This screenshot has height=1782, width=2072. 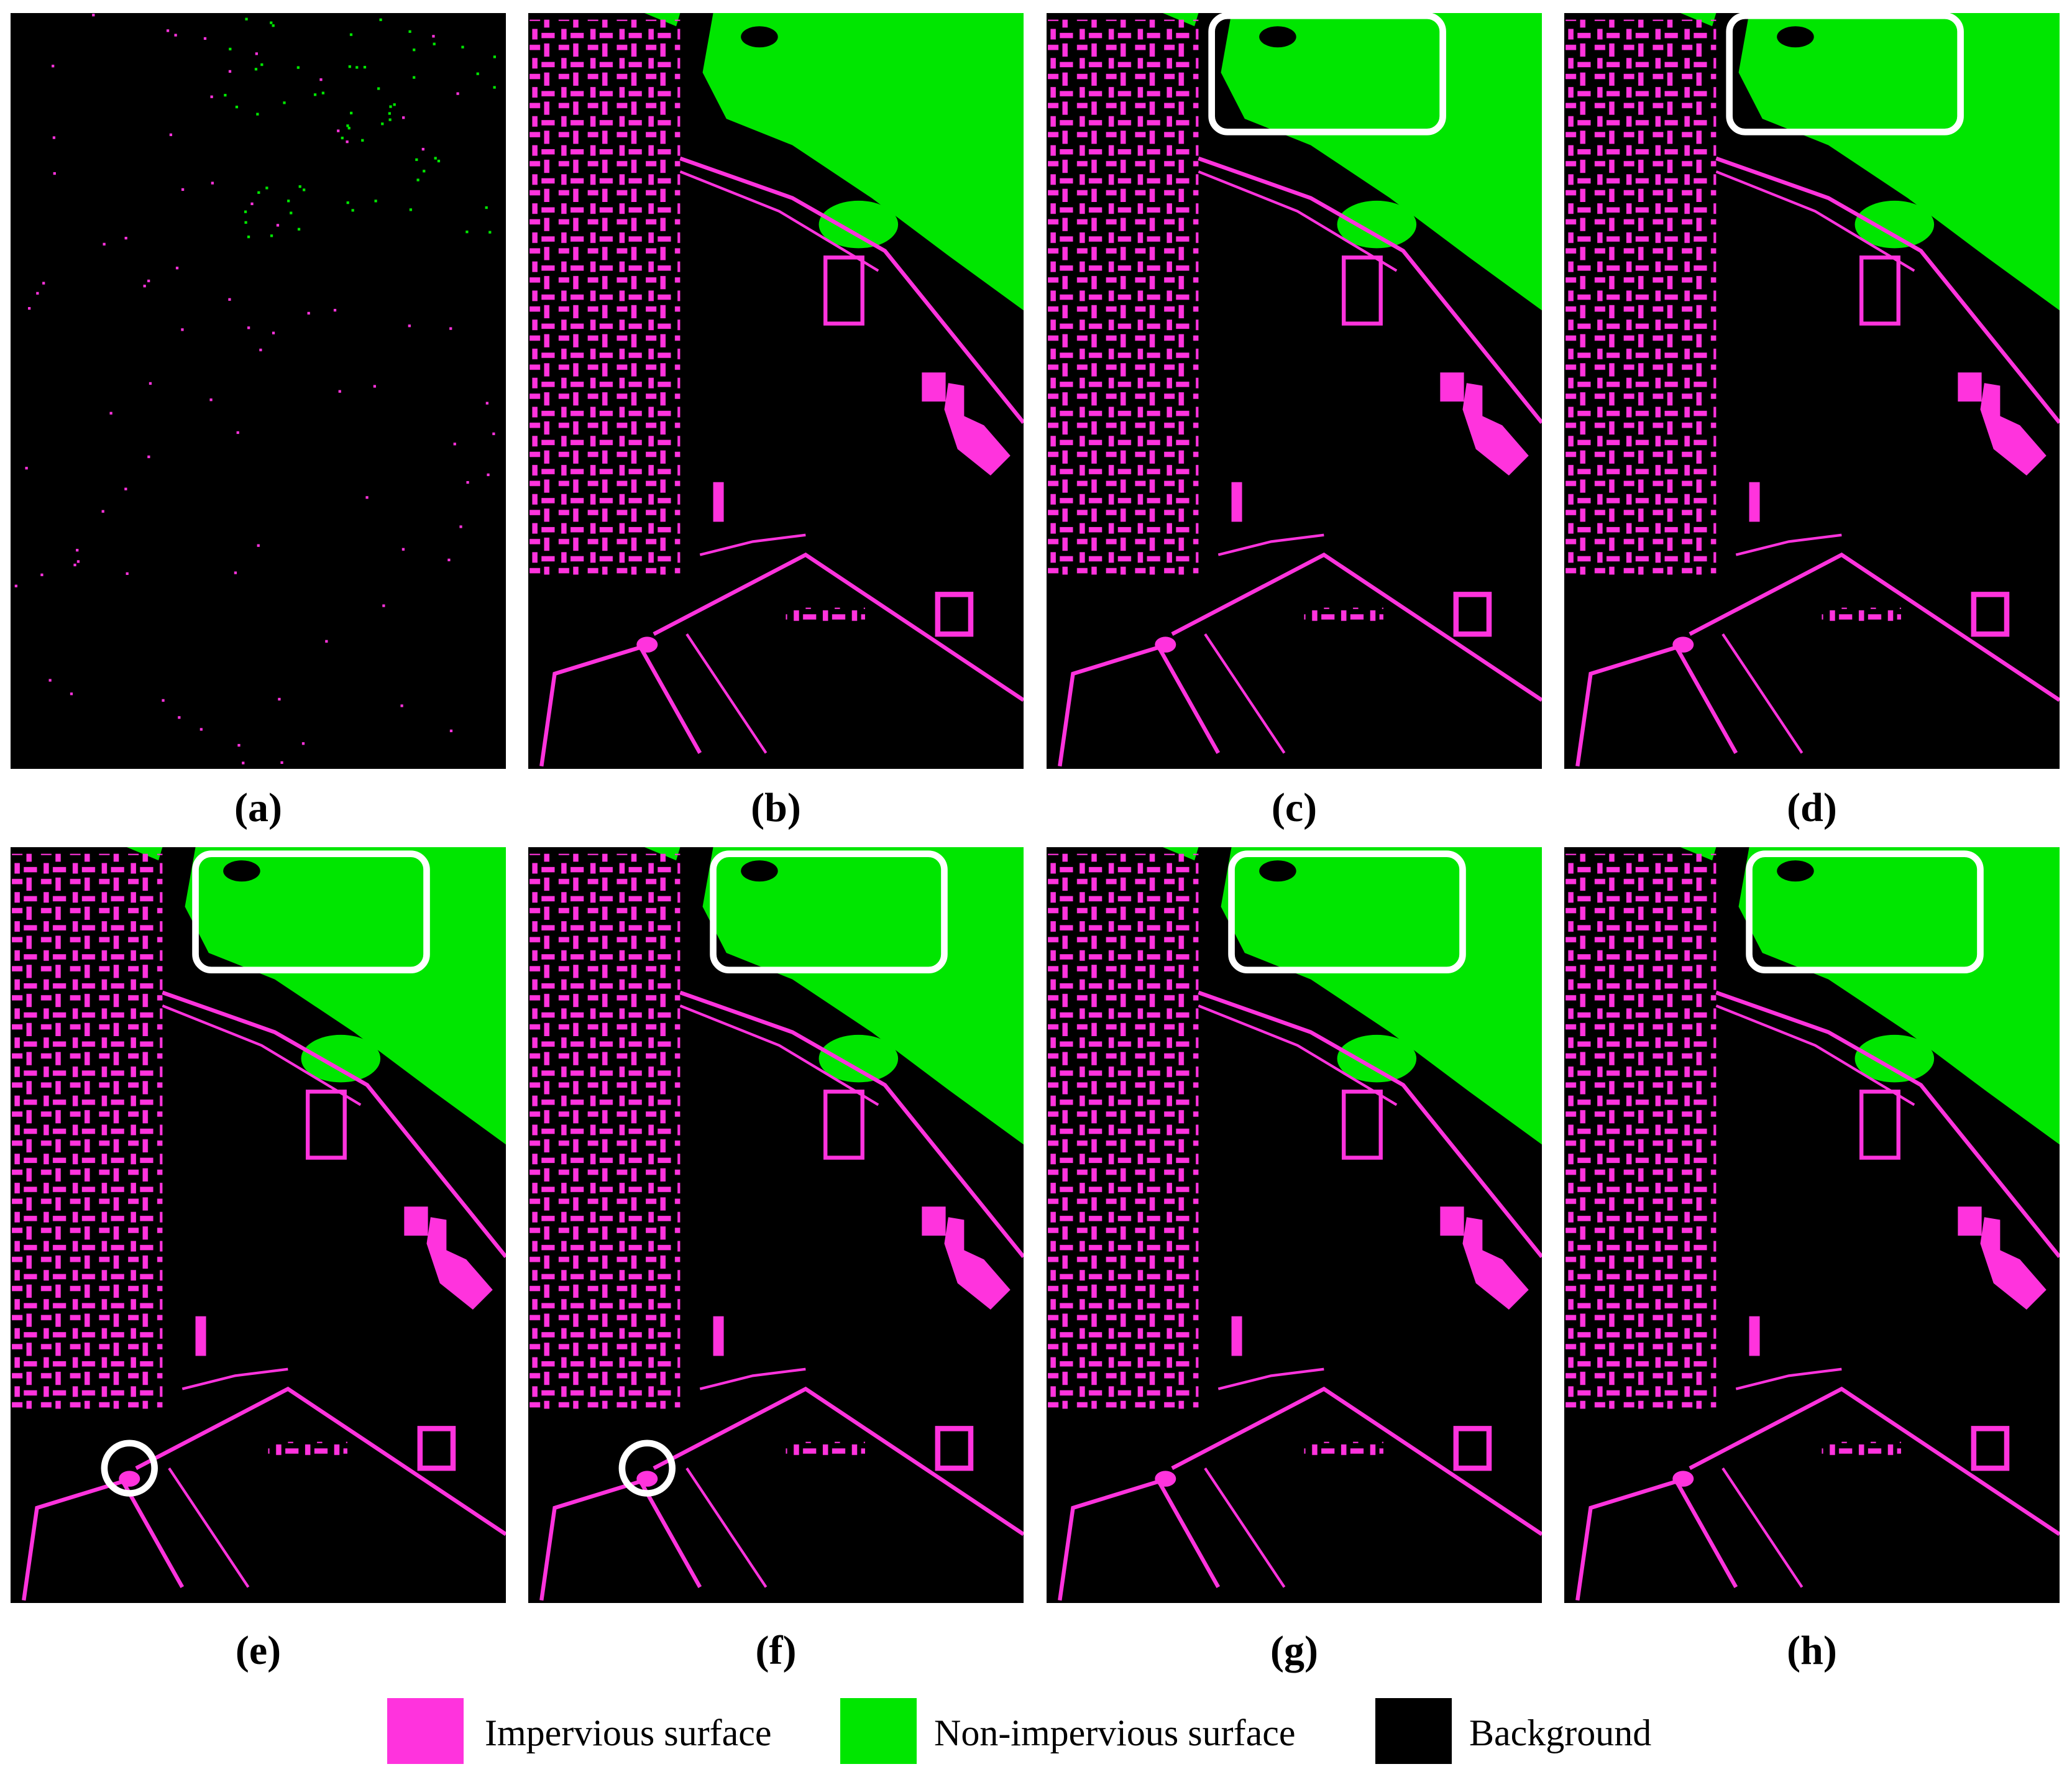 What do you see at coordinates (1560, 1732) in the screenshot?
I see `legend-label: Background` at bounding box center [1560, 1732].